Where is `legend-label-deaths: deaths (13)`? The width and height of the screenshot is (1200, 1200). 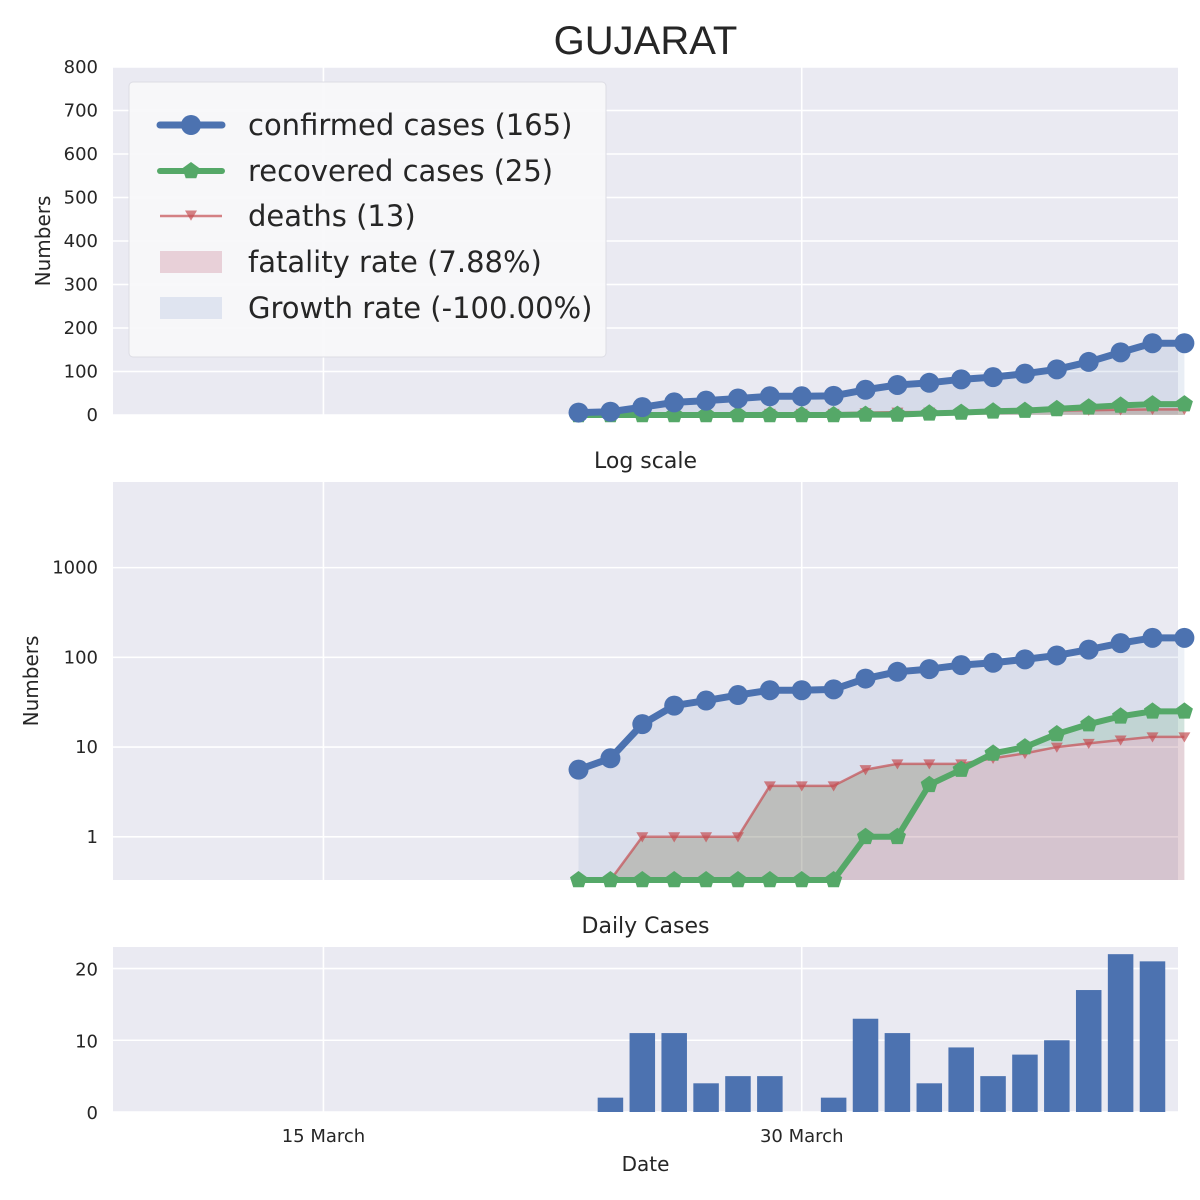
legend-label-deaths: deaths (13) is located at coordinates (332, 216).